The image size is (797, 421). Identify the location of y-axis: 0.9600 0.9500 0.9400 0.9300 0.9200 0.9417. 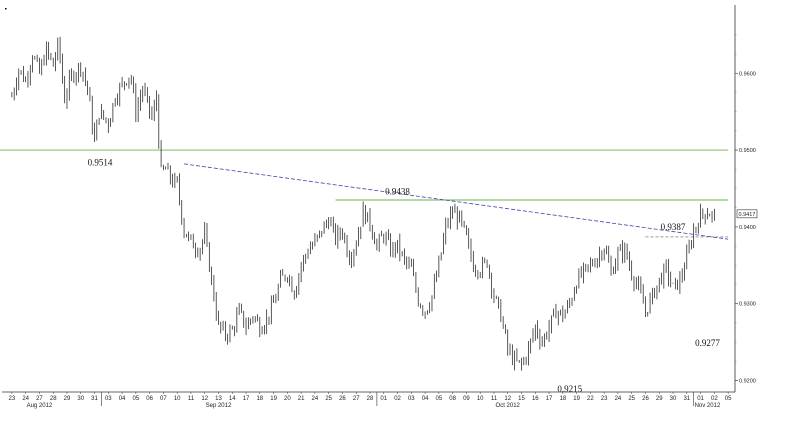
(746, 198).